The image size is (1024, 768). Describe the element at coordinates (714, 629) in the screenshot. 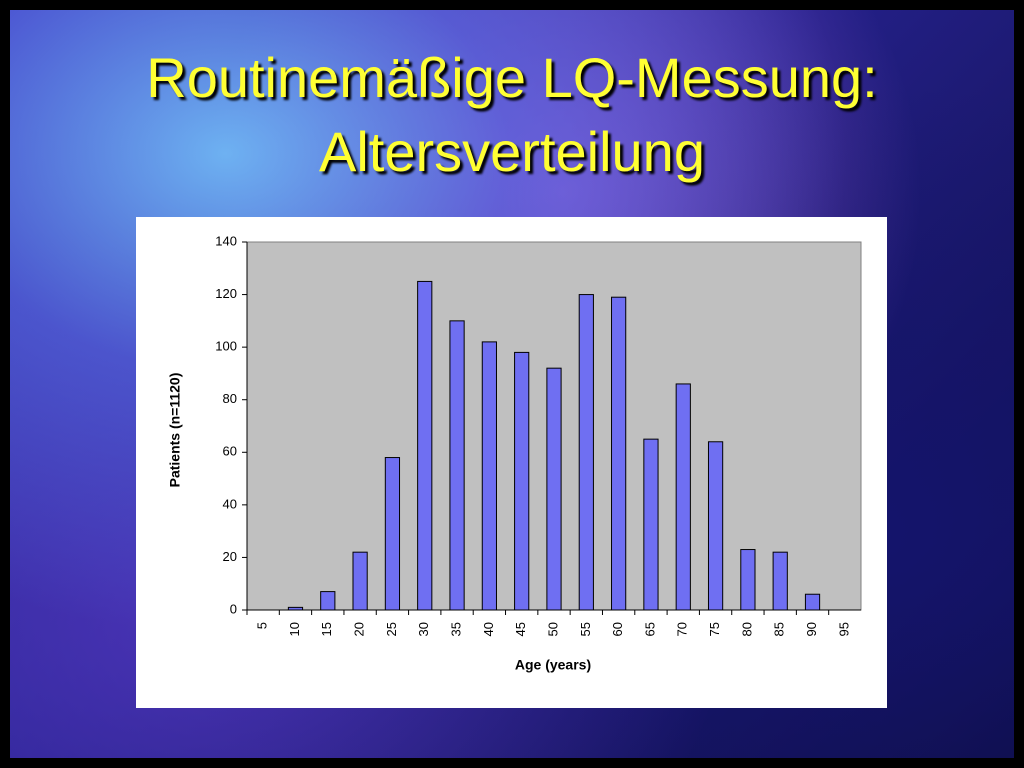

I see `x-tick-label: 75` at that location.